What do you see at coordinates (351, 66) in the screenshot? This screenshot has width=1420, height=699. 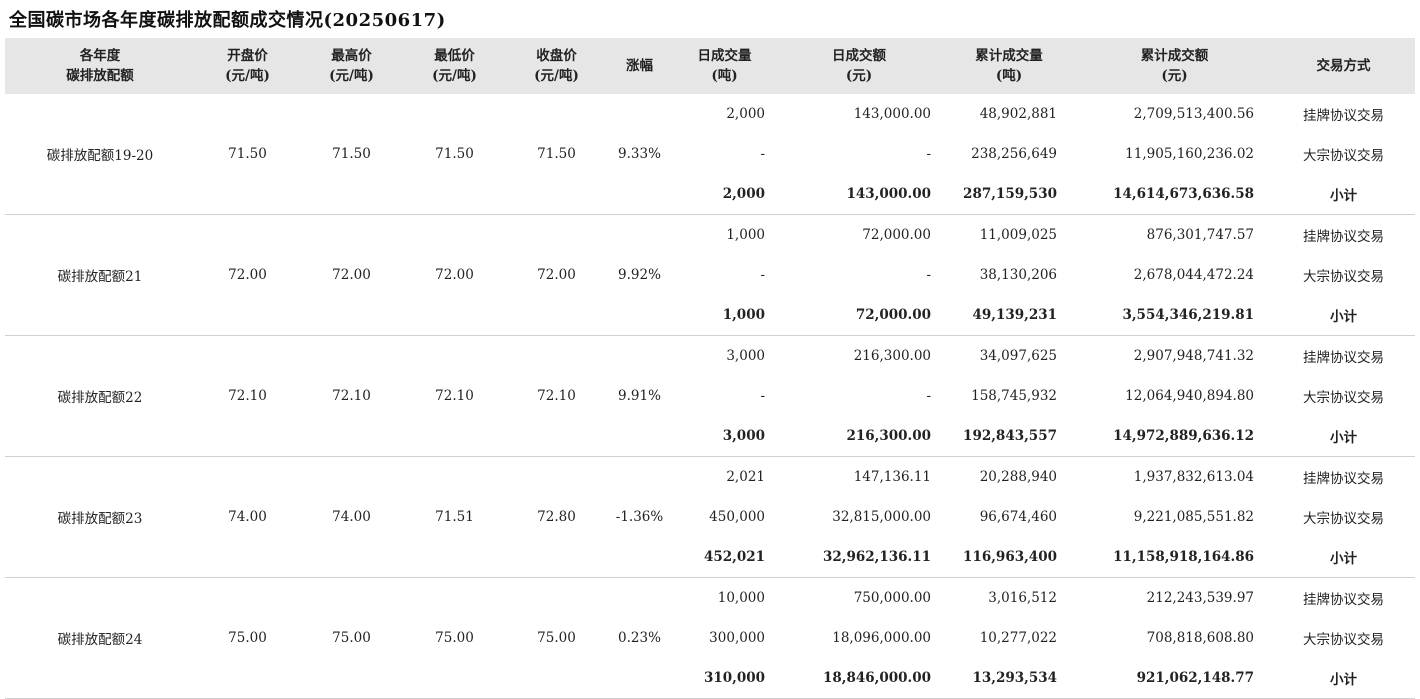 I see `header-high: 最高价 (元/吨)` at bounding box center [351, 66].